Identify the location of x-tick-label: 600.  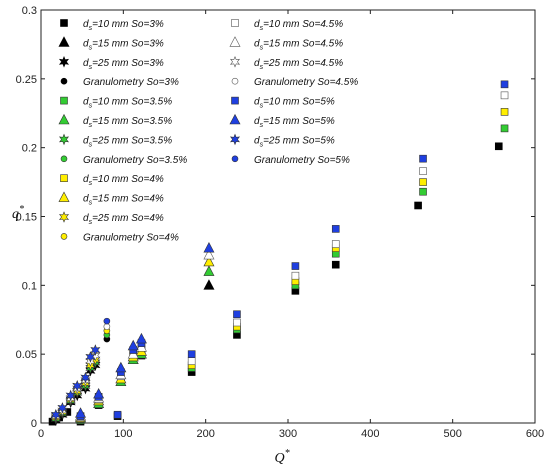
(535, 434).